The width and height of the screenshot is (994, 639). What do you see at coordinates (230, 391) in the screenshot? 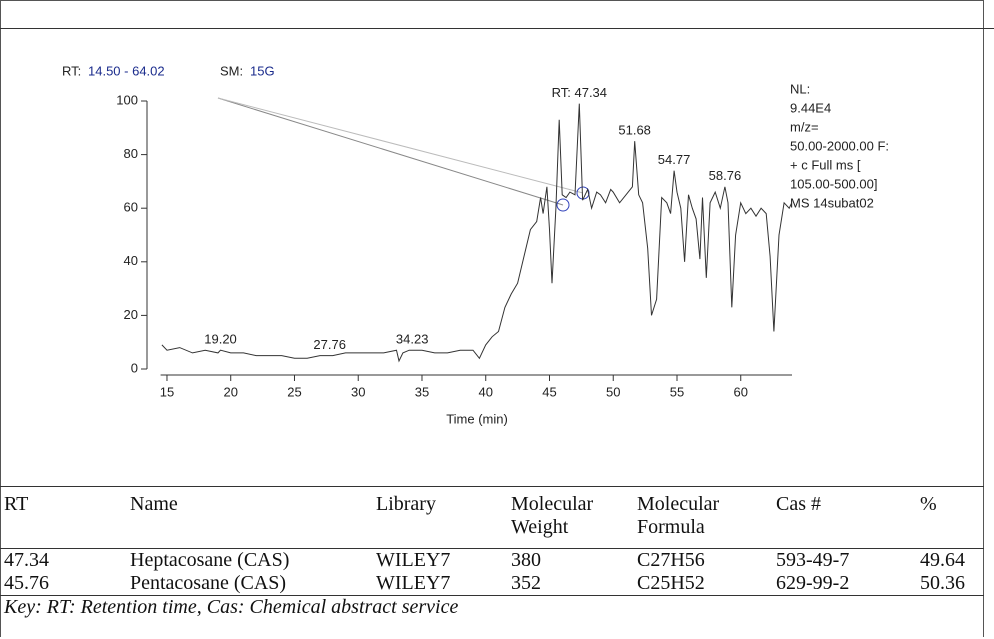
I see `x-tick-label: 20` at bounding box center [230, 391].